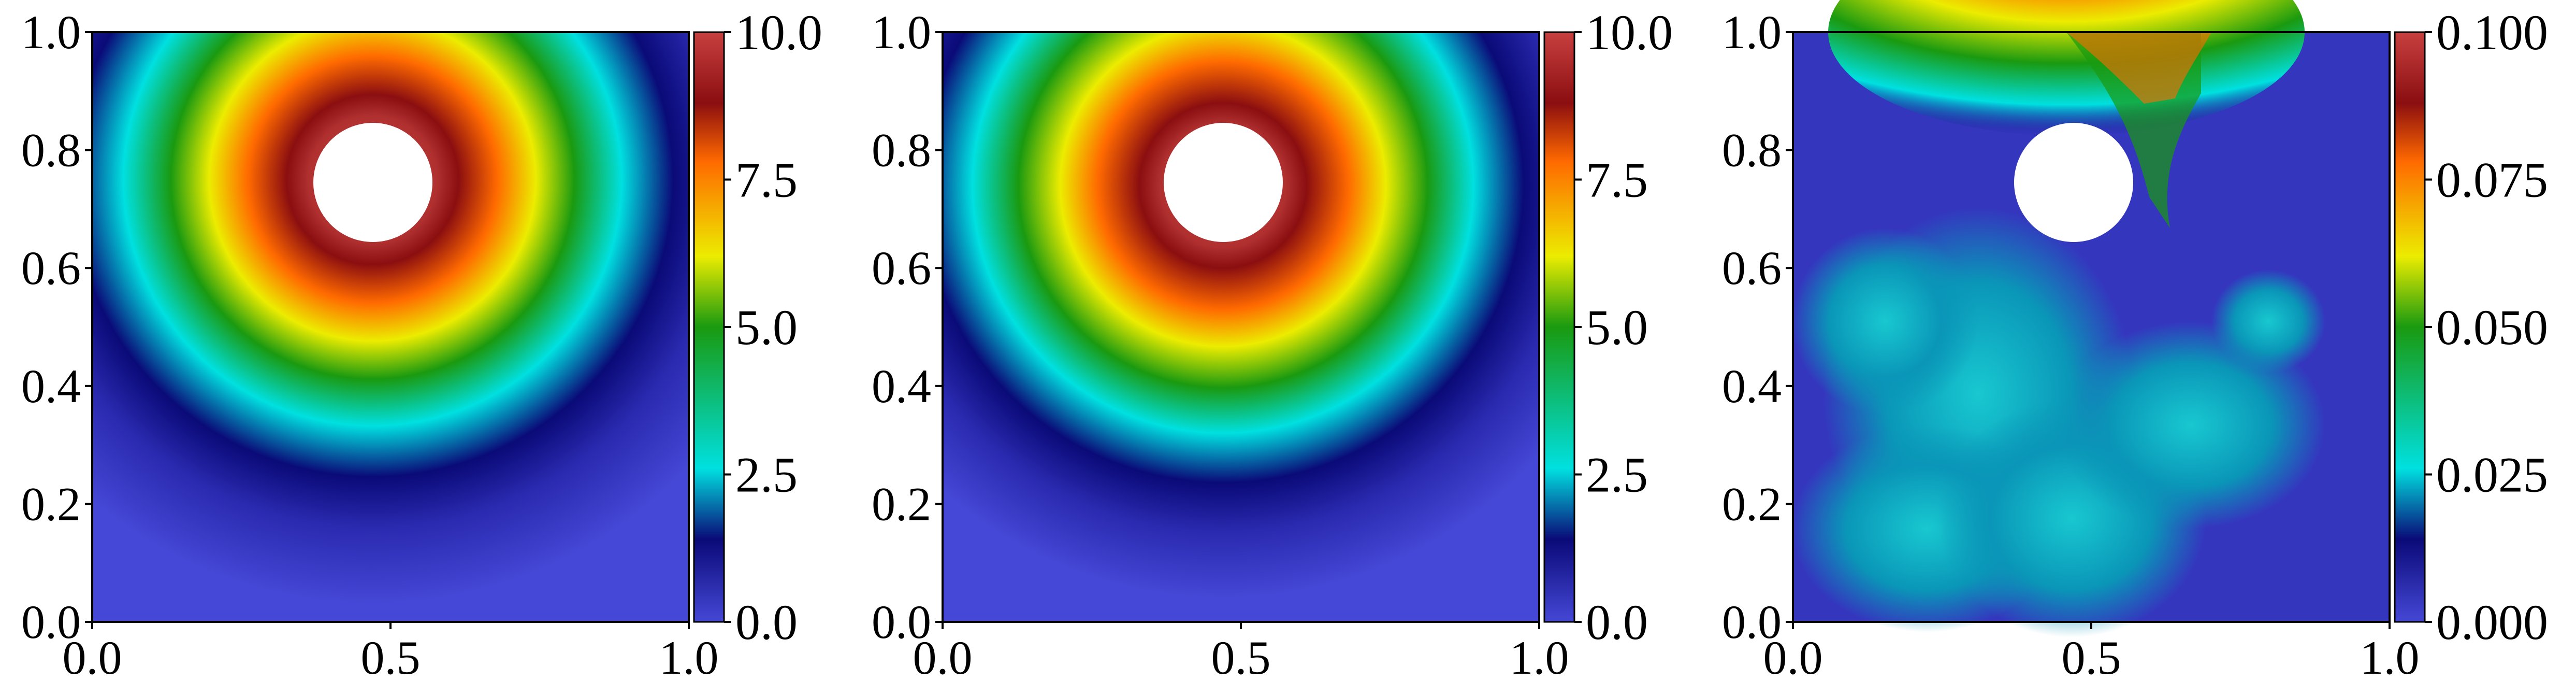 The width and height of the screenshot is (2576, 696). Describe the element at coordinates (2492, 622) in the screenshot. I see `colorbar-tick-label: 0.000` at that location.